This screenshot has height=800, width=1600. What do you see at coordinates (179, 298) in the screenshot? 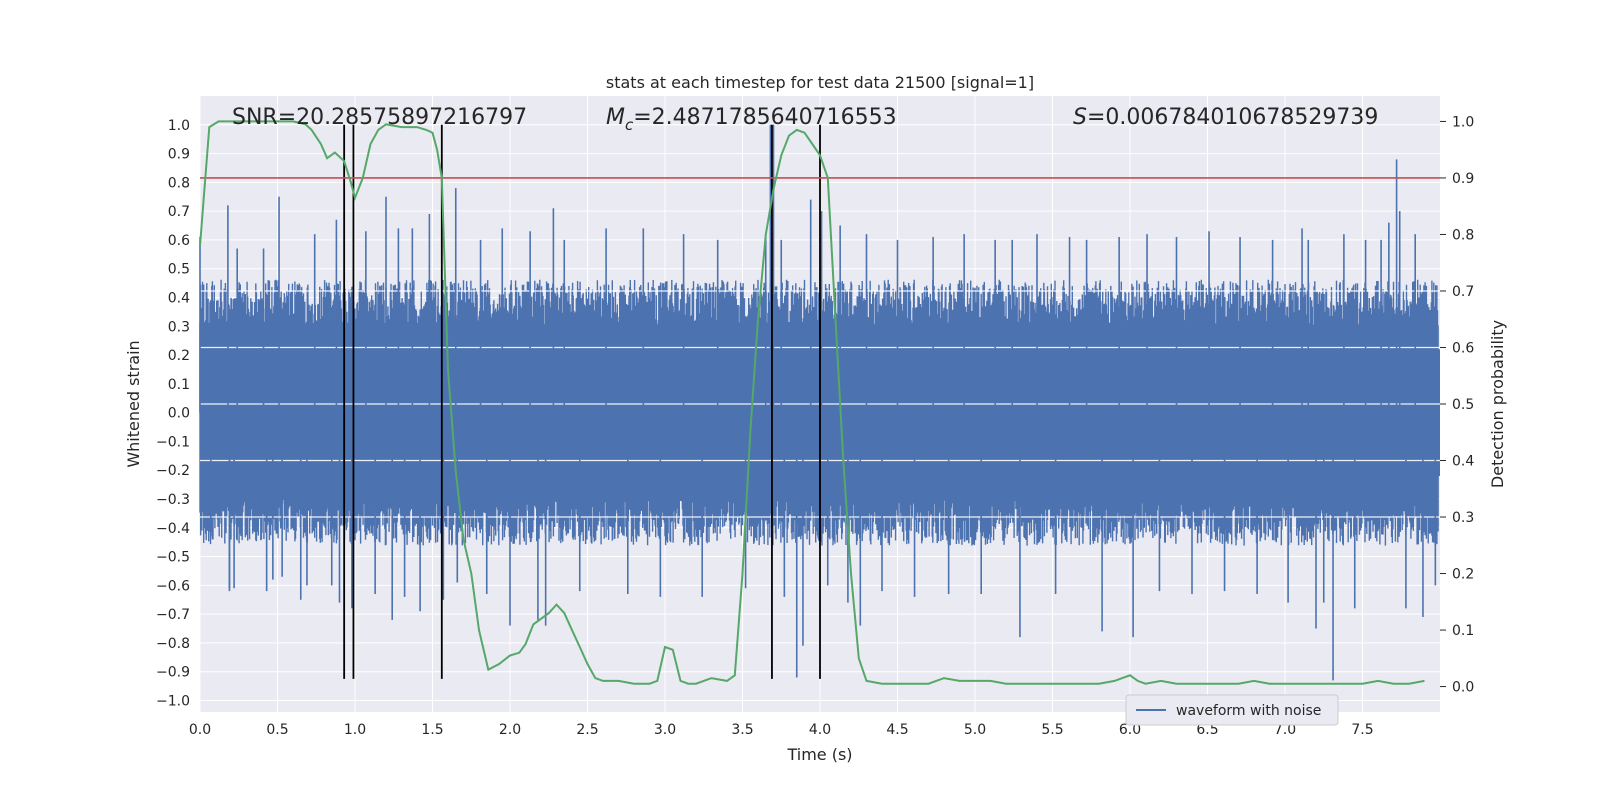
I see `y-tick-label-left: 0.4` at bounding box center [179, 298].